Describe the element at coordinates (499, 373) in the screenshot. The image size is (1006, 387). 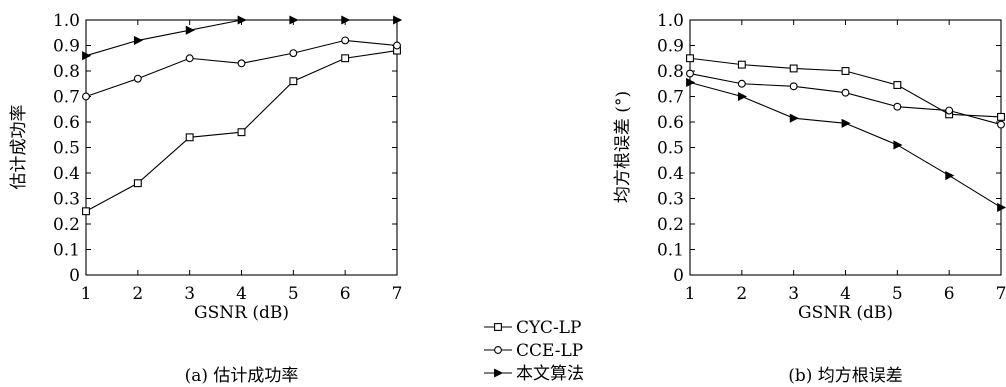
I see `legend-marker-triangle-right` at that location.